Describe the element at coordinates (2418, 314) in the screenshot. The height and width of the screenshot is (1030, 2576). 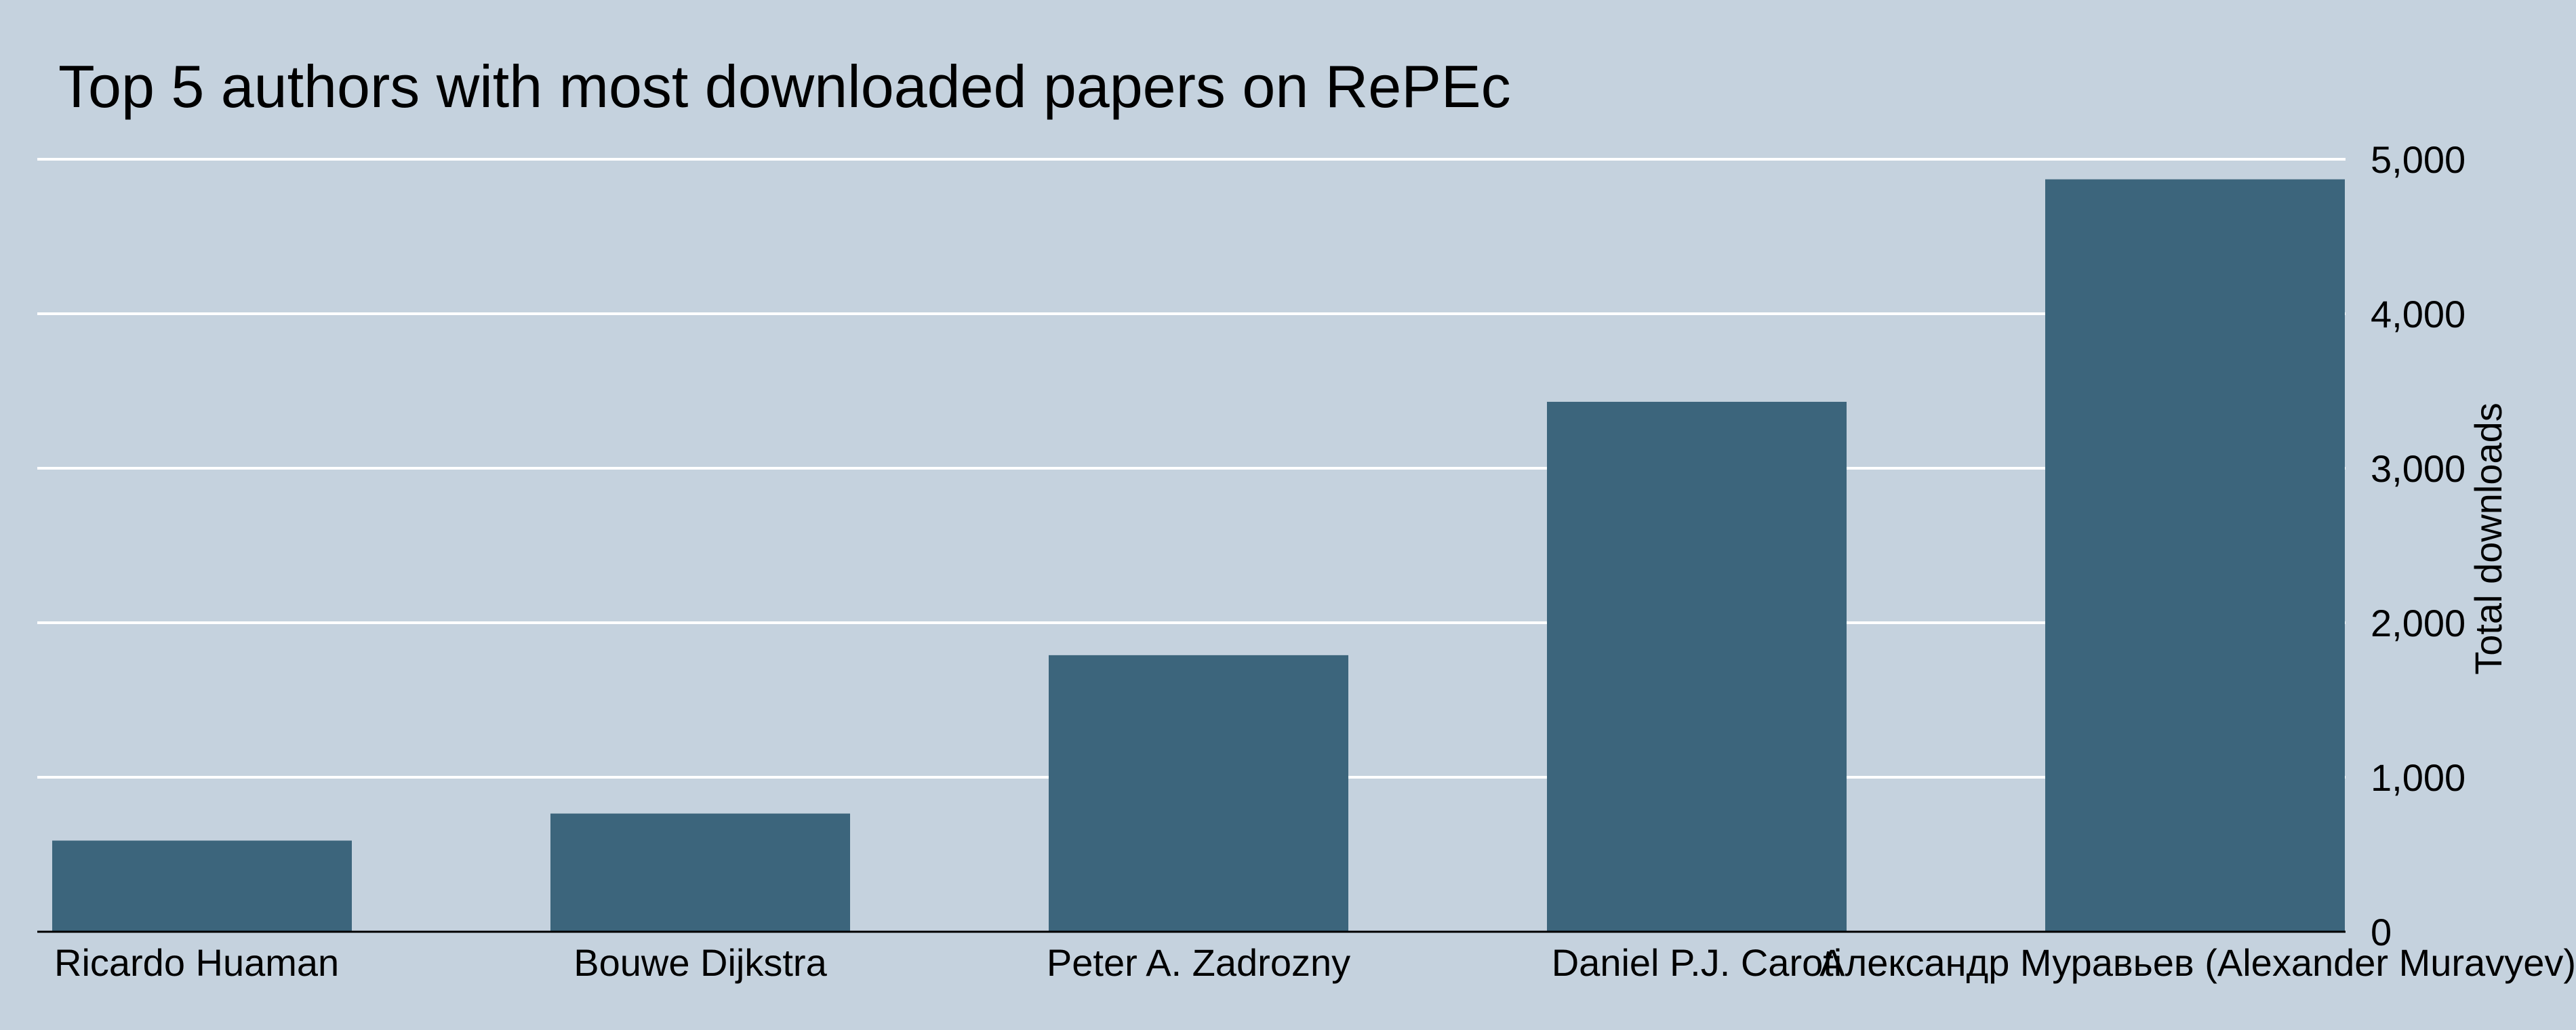
I see `y-tick-label: 4,000` at that location.